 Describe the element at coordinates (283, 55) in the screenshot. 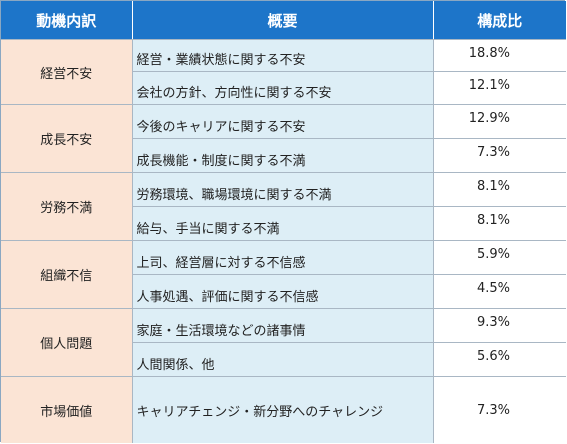

I see `description-cell: 経営・業績状態に関する不安` at that location.